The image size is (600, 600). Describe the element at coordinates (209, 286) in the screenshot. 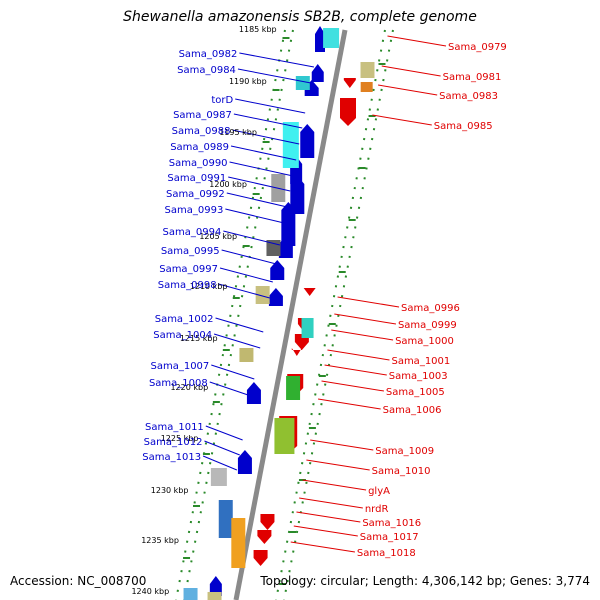

I see `kbp-label: 1210 kbp` at that location.